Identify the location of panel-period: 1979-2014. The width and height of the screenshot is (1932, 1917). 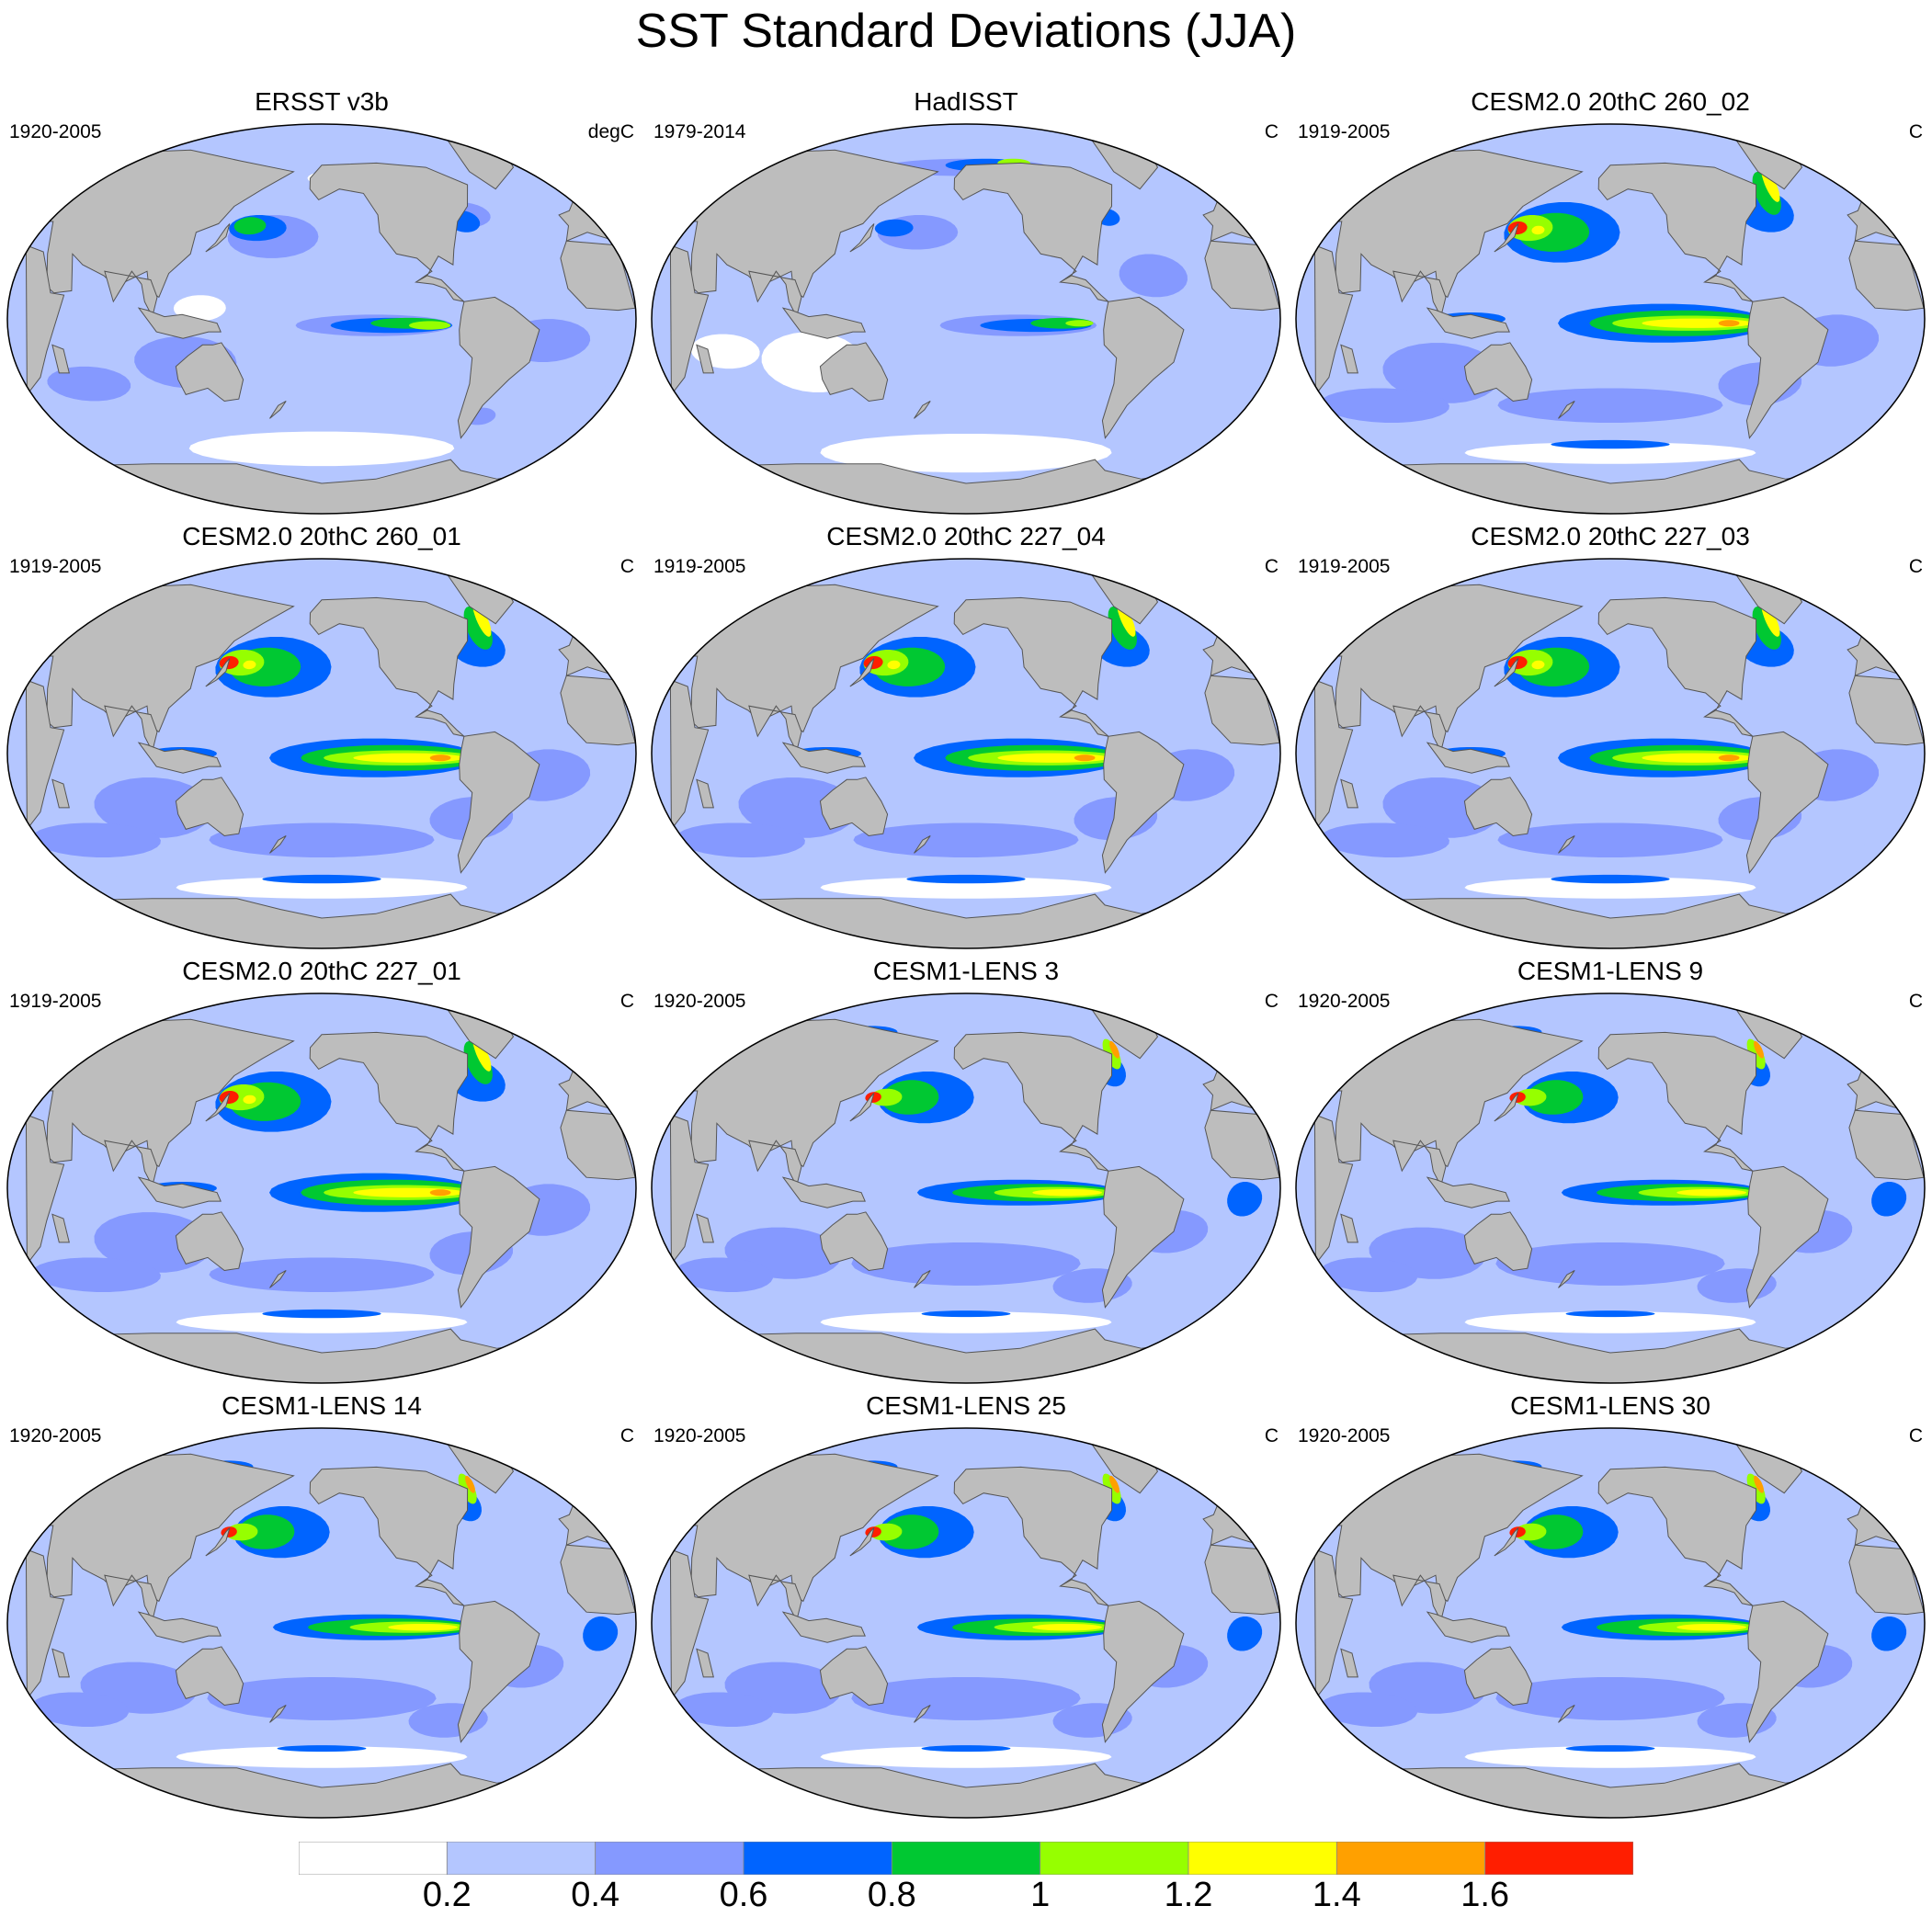
(700, 131).